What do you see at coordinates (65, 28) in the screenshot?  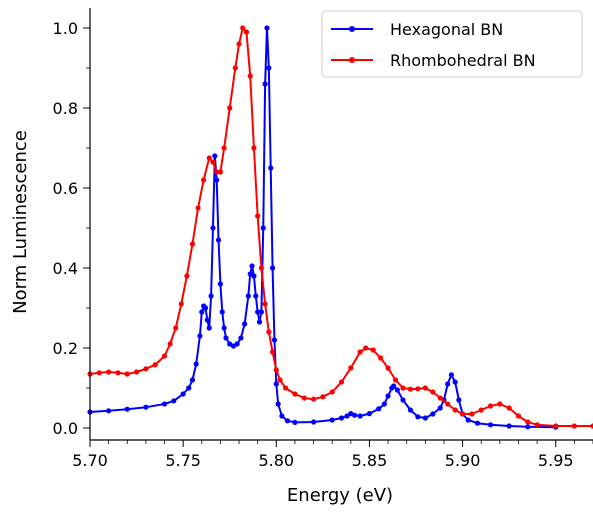 I see `y-tick-label: 1.0` at bounding box center [65, 28].